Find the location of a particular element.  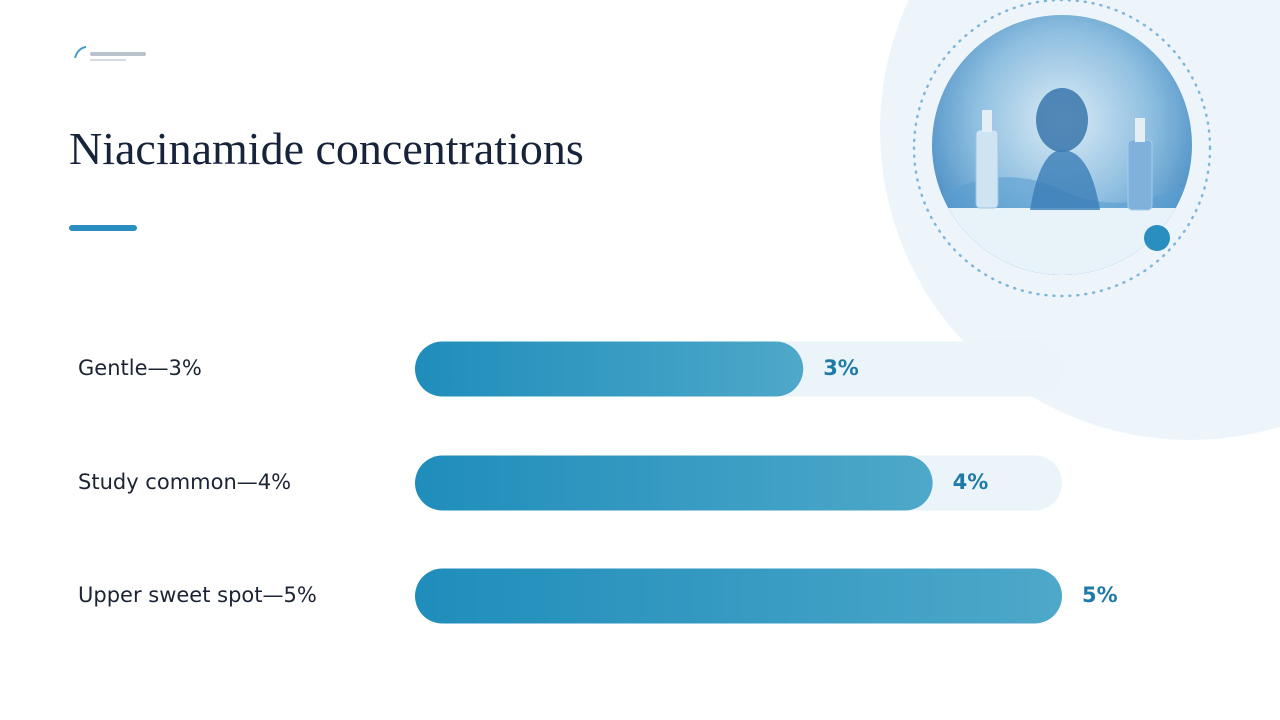

illustration-body is located at coordinates (1065, 180).